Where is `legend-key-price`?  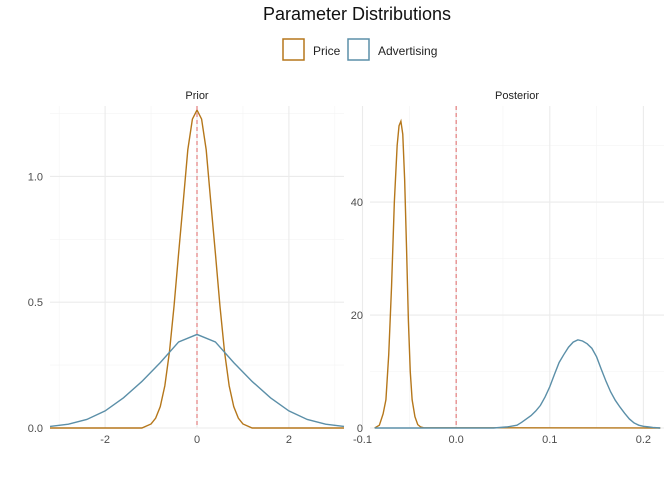 legend-key-price is located at coordinates (293, 49).